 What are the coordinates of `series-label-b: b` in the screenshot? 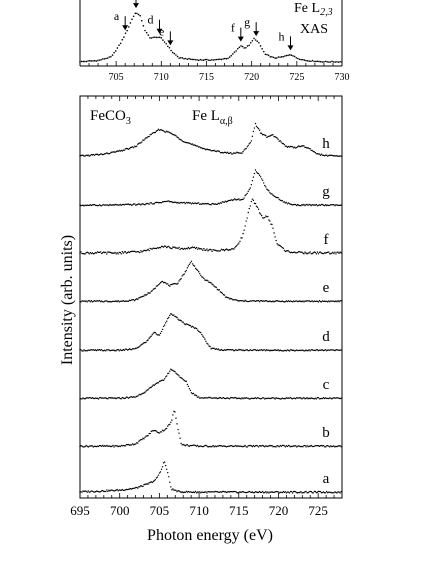 It's located at (326, 433).